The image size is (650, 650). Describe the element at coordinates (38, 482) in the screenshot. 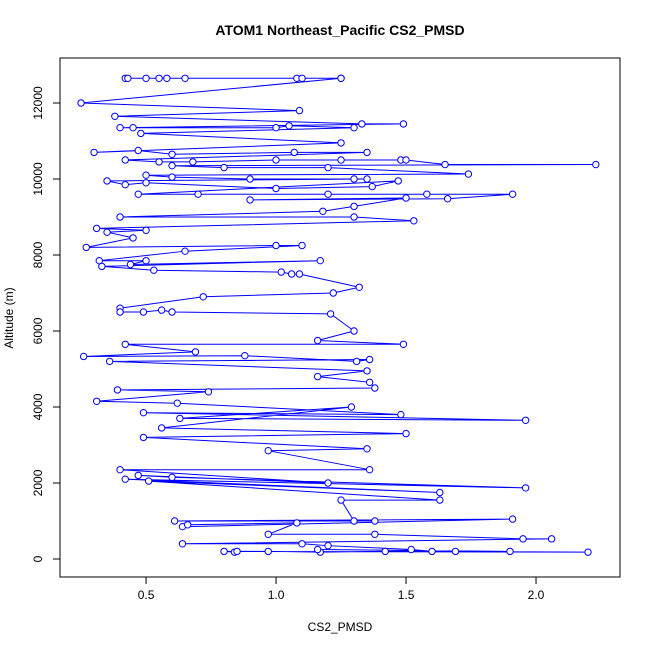

I see `y-tick-label: 2000` at that location.